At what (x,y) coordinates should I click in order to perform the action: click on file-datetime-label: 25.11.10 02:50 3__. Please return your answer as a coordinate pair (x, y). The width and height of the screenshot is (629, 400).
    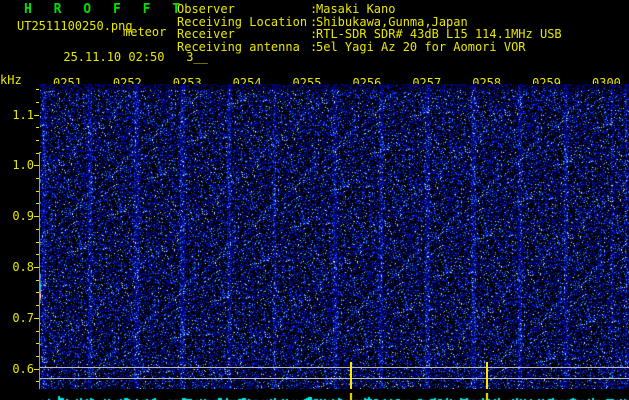
    Looking at the image, I should click on (114, 57).